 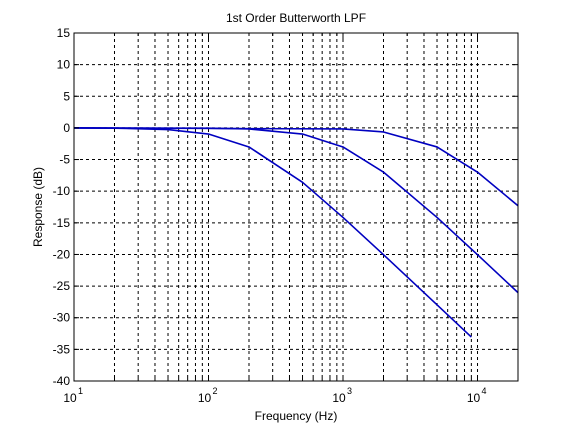 What do you see at coordinates (296, 416) in the screenshot?
I see `x-axis-label: Frequency (Hz)` at bounding box center [296, 416].